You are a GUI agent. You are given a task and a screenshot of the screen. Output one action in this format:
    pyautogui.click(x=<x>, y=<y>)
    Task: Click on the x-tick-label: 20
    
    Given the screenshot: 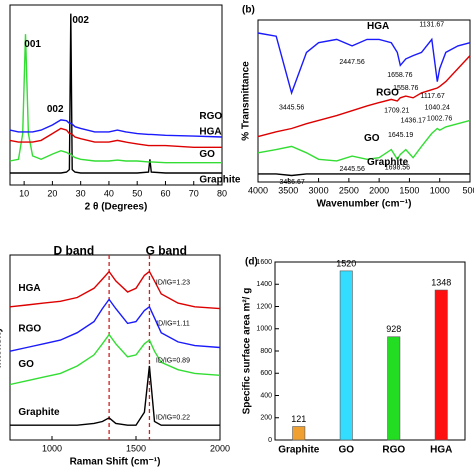 What is the action you would take?
    pyautogui.click(x=52, y=193)
    